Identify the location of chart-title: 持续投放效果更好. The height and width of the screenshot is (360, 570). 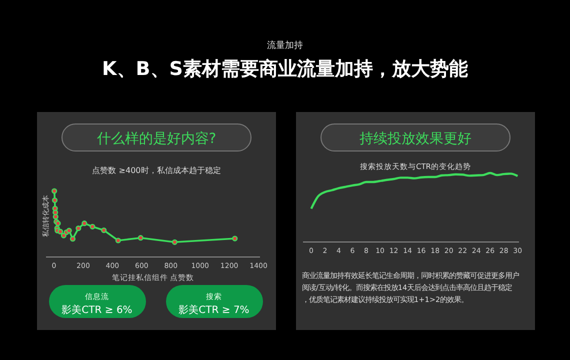
(416, 139).